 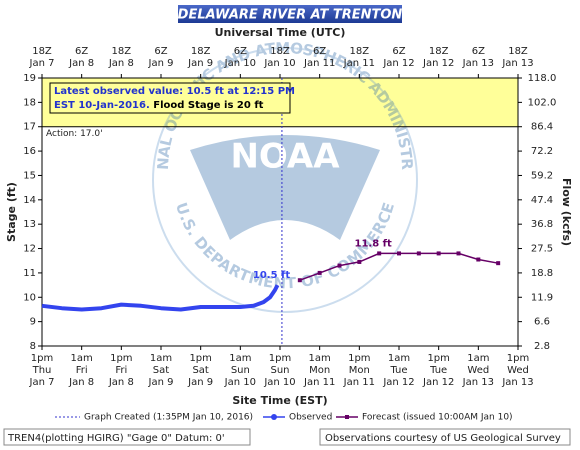 I want to click on chart-title: DELAWARE RIVER AT TRENTON, so click(x=290, y=15).